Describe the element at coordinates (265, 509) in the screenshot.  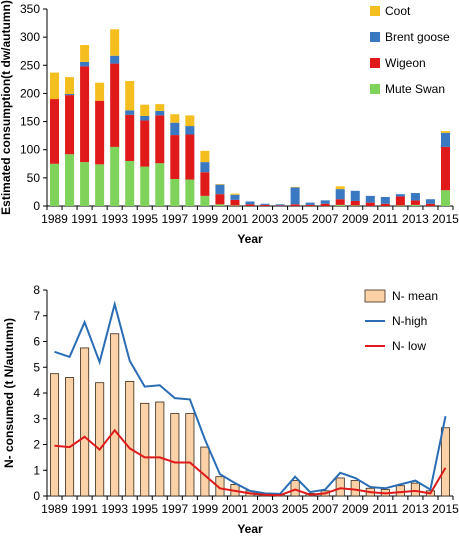
I see `x-tick-label: 2003` at that location.